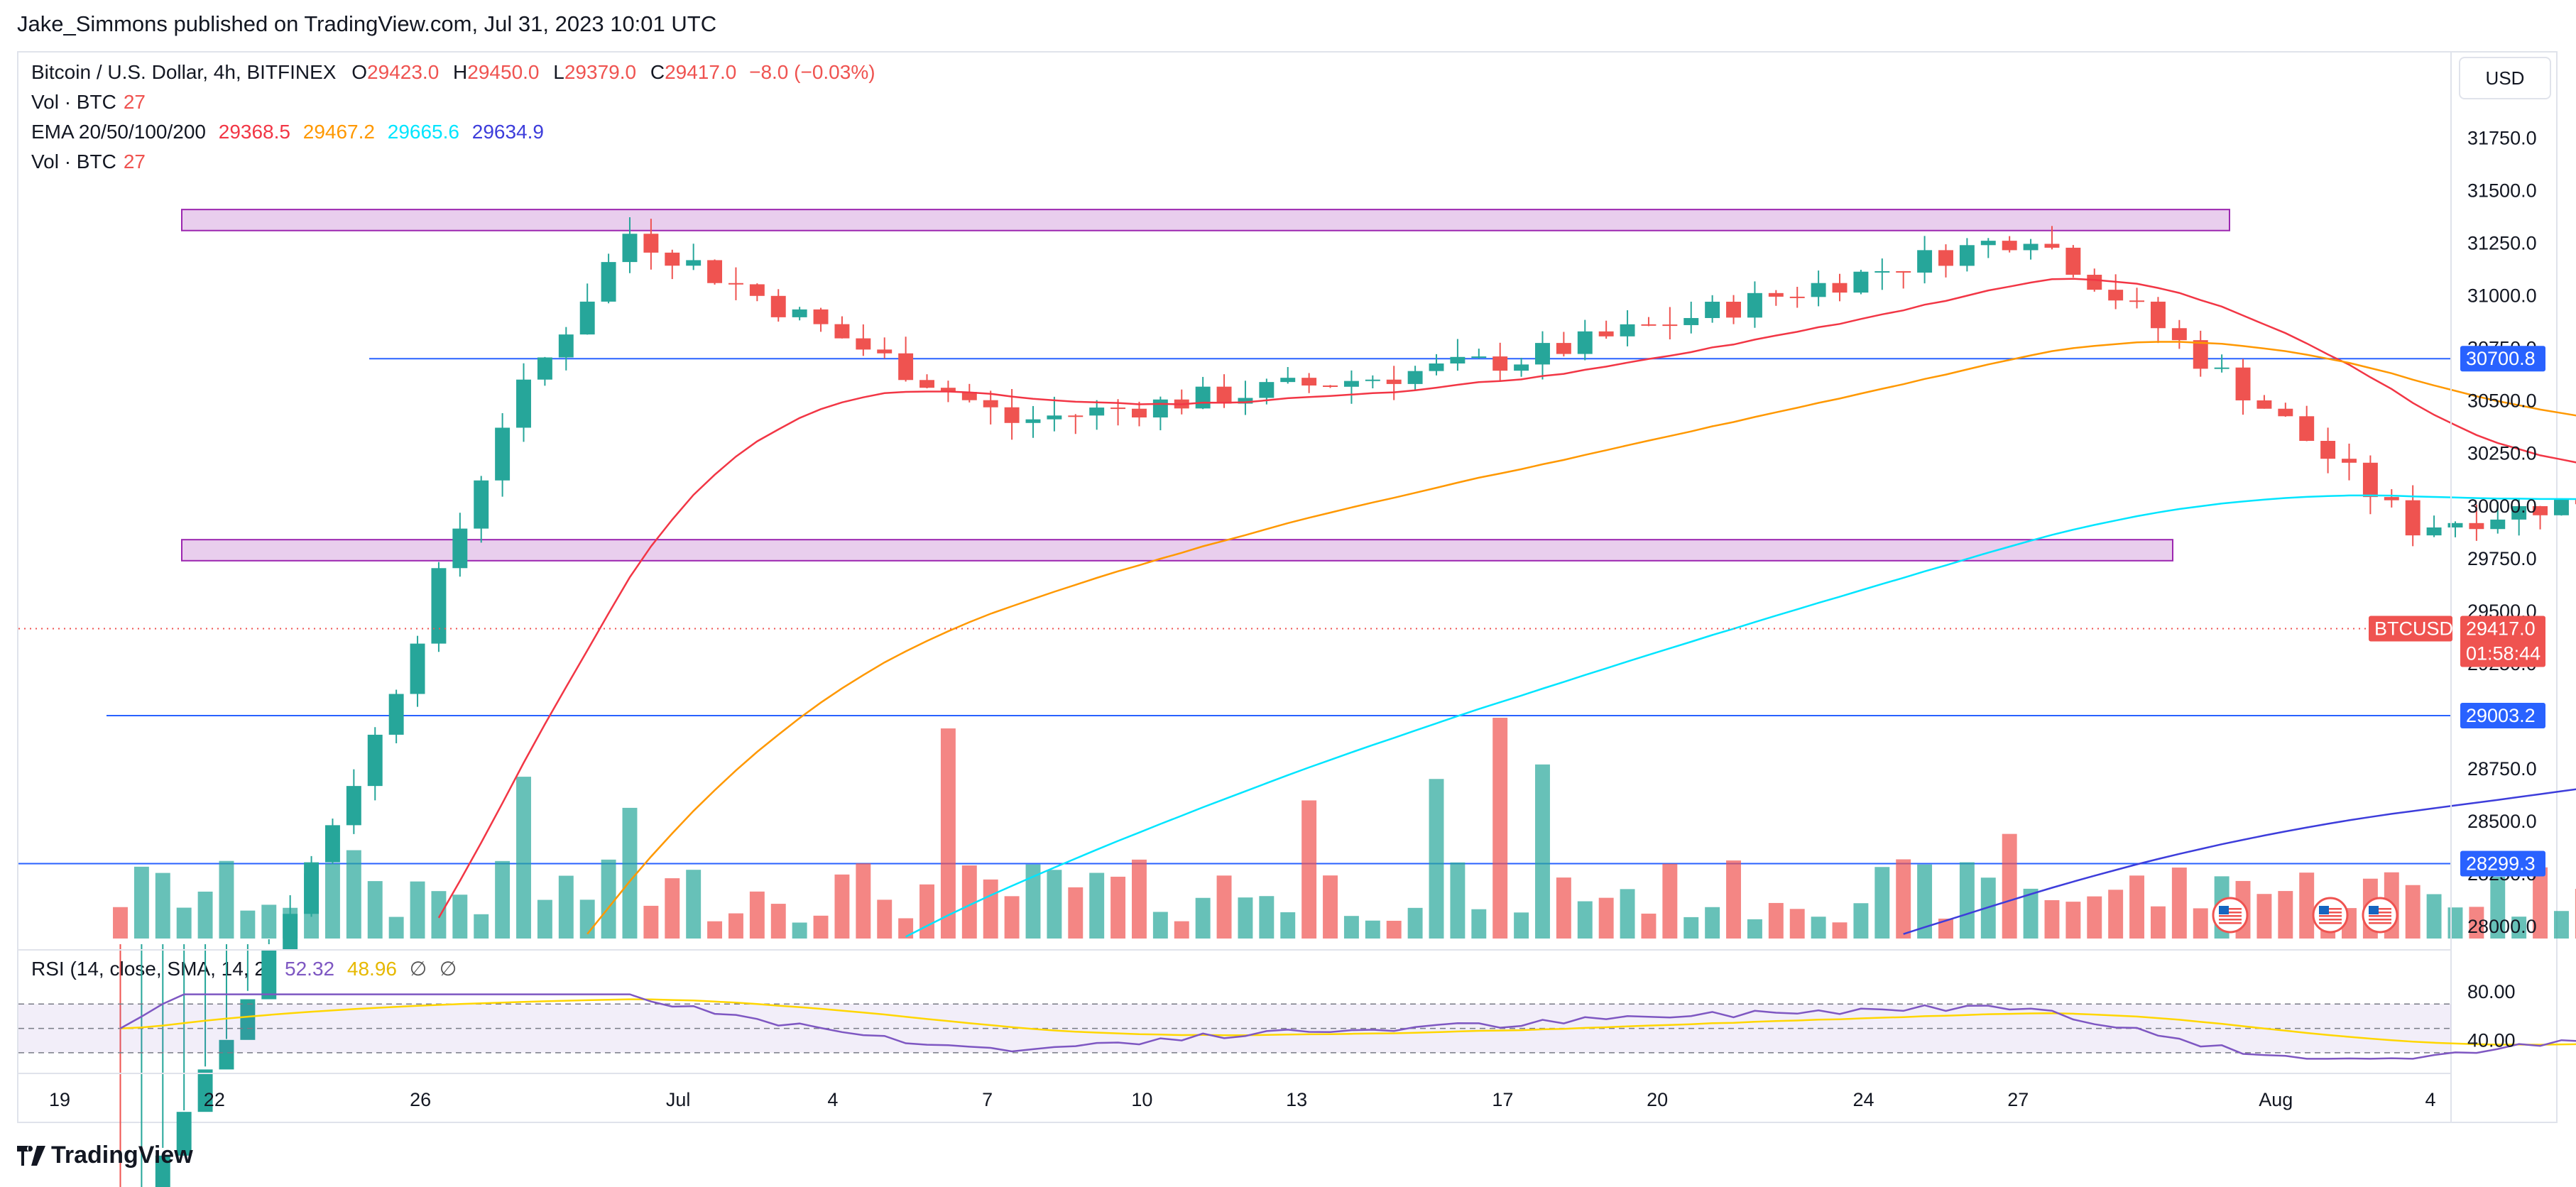 The width and height of the screenshot is (2576, 1187). Describe the element at coordinates (2410, 629) in the screenshot. I see `symbol-tag-bg` at that location.